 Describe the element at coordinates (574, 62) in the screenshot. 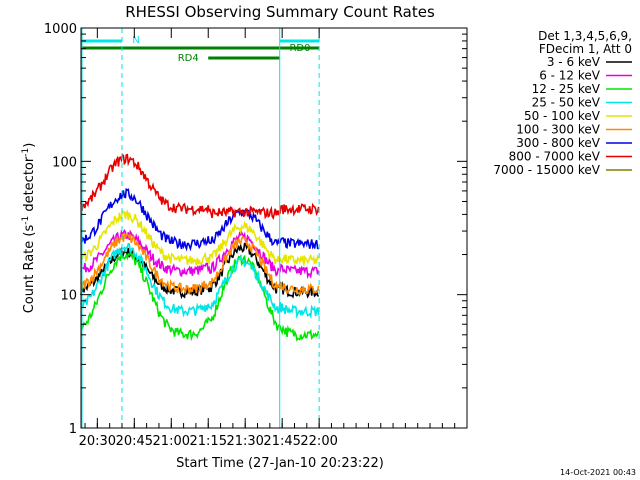

I see `legend-label-0: 3 - 6 keV` at that location.